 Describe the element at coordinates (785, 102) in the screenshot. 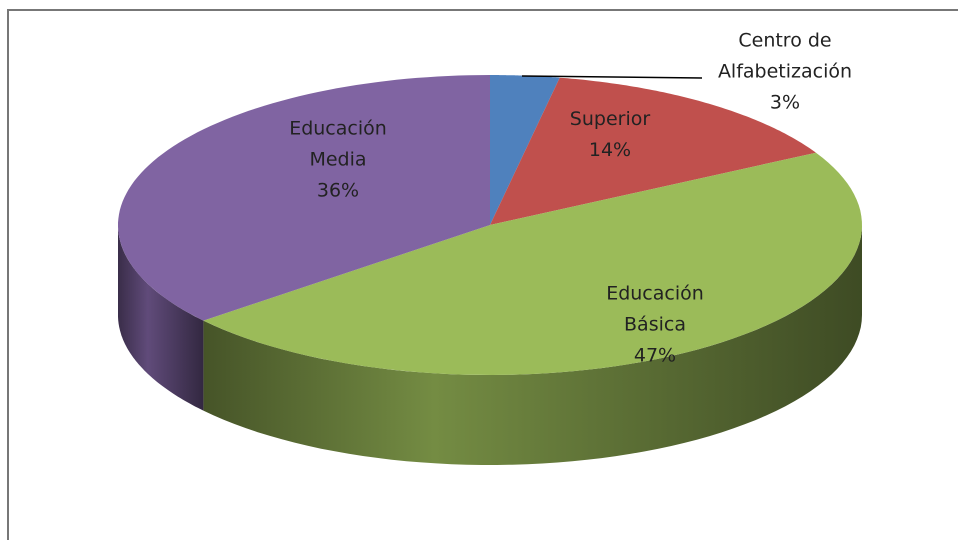

I see `percent-label: 3%` at that location.